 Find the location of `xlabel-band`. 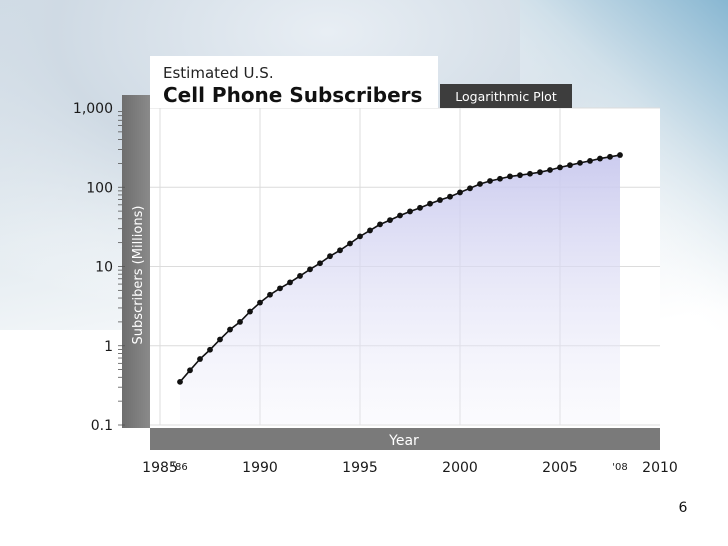

xlabel-band is located at coordinates (405, 439).